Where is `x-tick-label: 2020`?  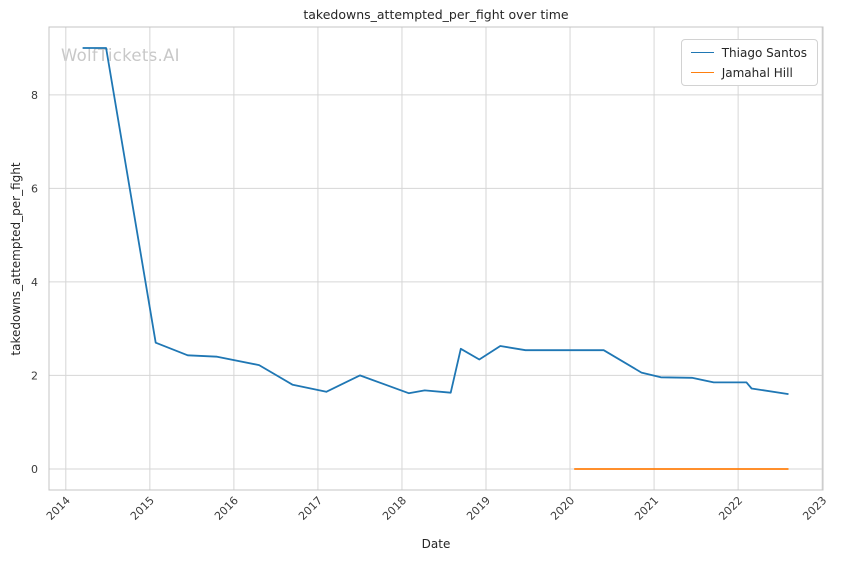
x-tick-label: 2020 is located at coordinates (562, 508).